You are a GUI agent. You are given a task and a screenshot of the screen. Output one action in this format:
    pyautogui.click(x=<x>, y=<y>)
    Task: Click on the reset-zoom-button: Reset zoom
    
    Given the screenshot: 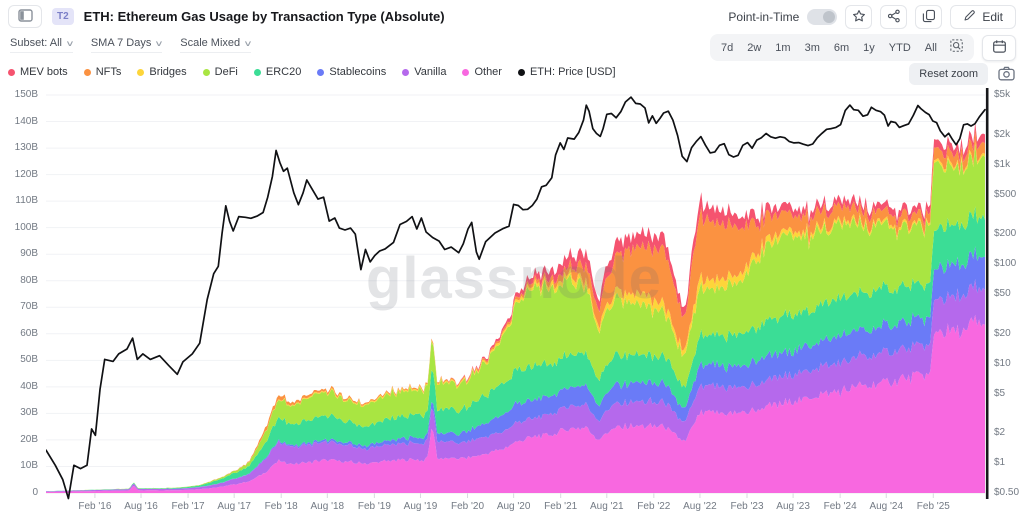 What is the action you would take?
    pyautogui.click(x=948, y=74)
    